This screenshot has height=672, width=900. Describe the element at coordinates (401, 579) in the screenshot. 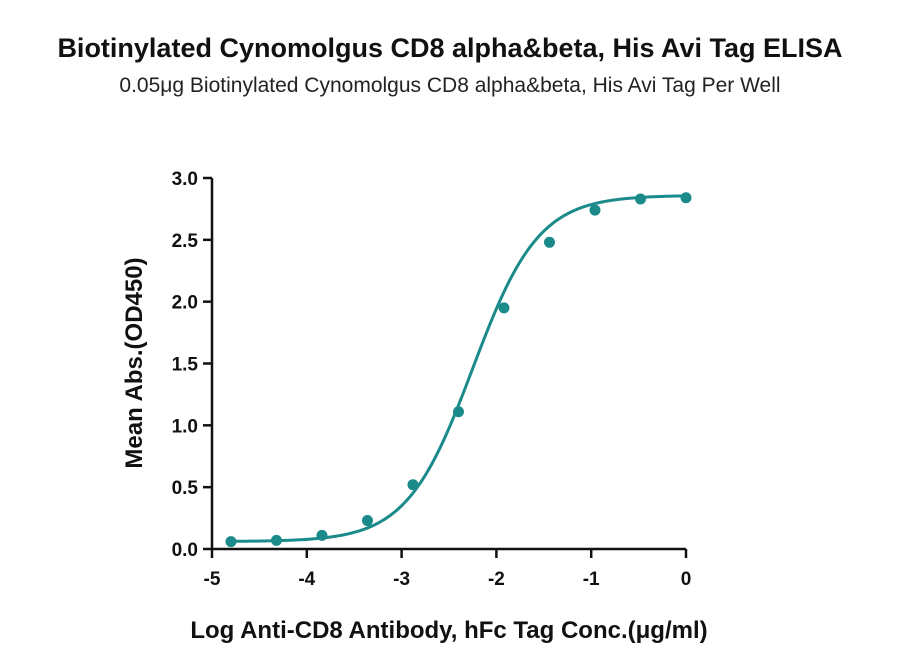

I see `x-tick-label: -3` at that location.